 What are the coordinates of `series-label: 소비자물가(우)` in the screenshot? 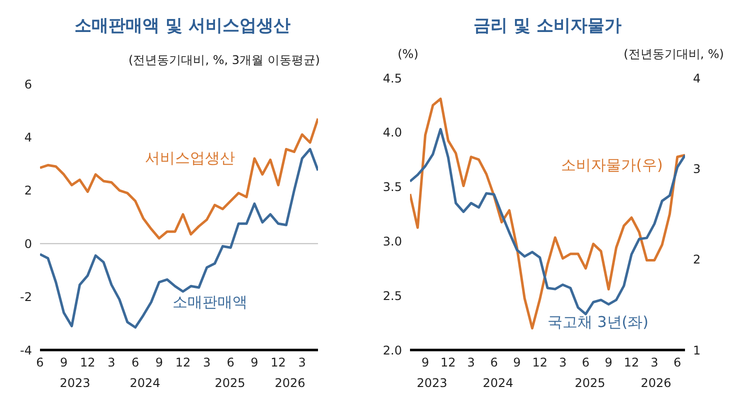 It's located at (612, 165).